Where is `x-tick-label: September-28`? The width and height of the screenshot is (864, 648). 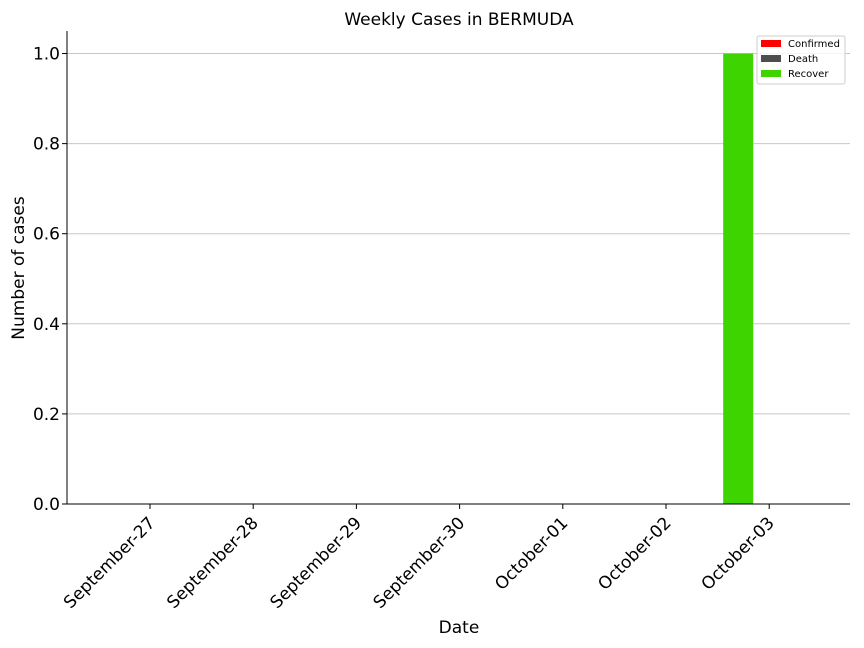 x-tick-label: September-28 is located at coordinates (212, 562).